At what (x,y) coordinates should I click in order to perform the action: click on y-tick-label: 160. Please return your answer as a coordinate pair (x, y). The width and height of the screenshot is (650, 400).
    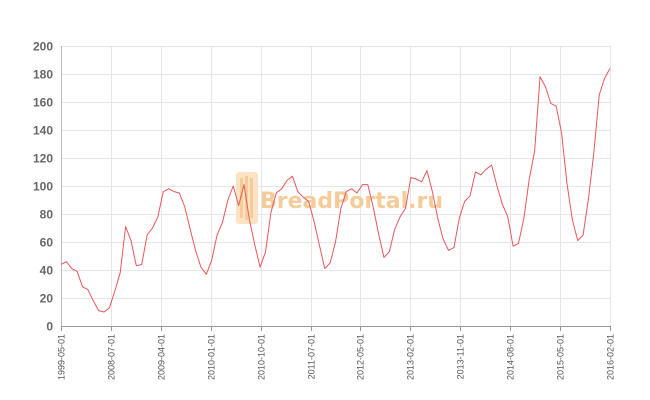
    Looking at the image, I should click on (43, 103).